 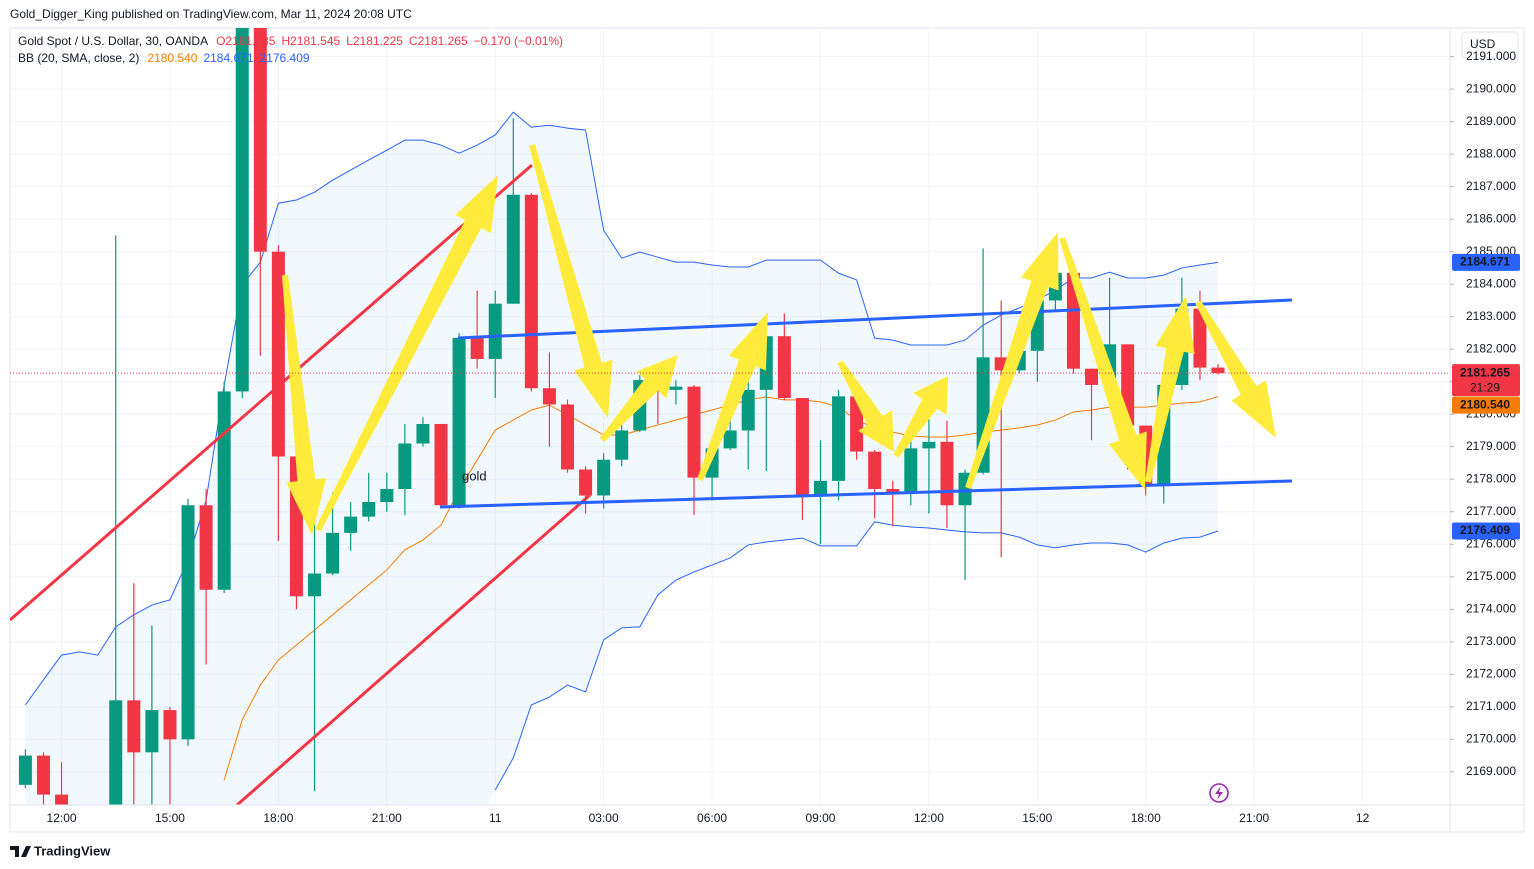 I want to click on band-line, so click(x=856, y=656).